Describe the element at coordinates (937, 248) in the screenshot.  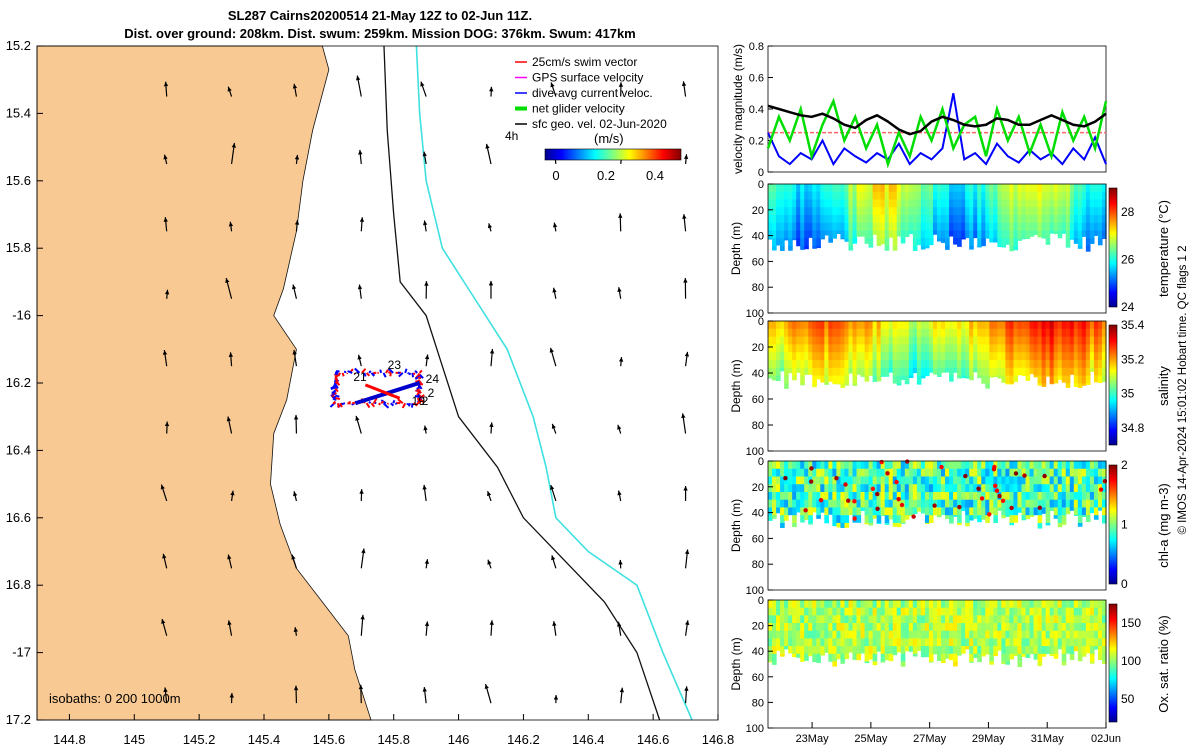
I see `heatmap-frame` at that location.